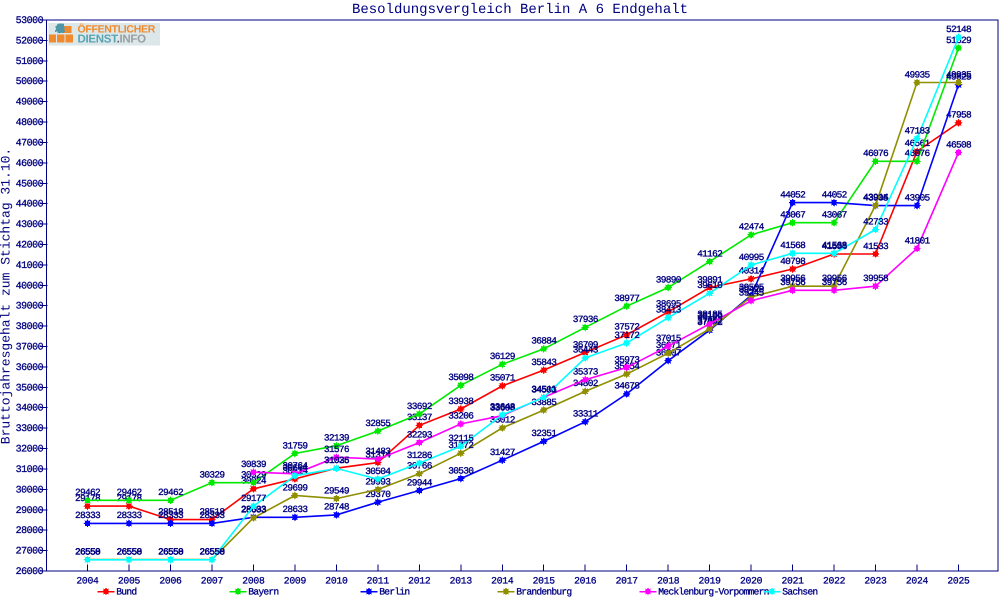 The height and width of the screenshot is (605, 1000). I want to click on svg-text: 33311, so click(586, 414).